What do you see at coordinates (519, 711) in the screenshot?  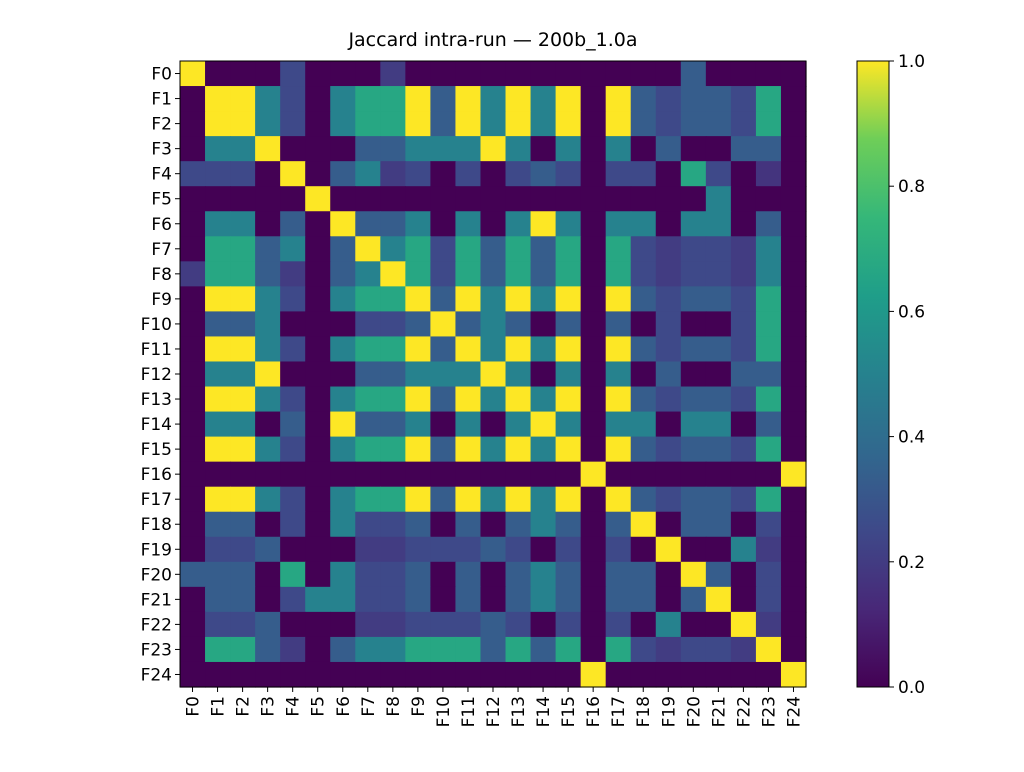 I see `x-tick-label: F13` at bounding box center [519, 711].